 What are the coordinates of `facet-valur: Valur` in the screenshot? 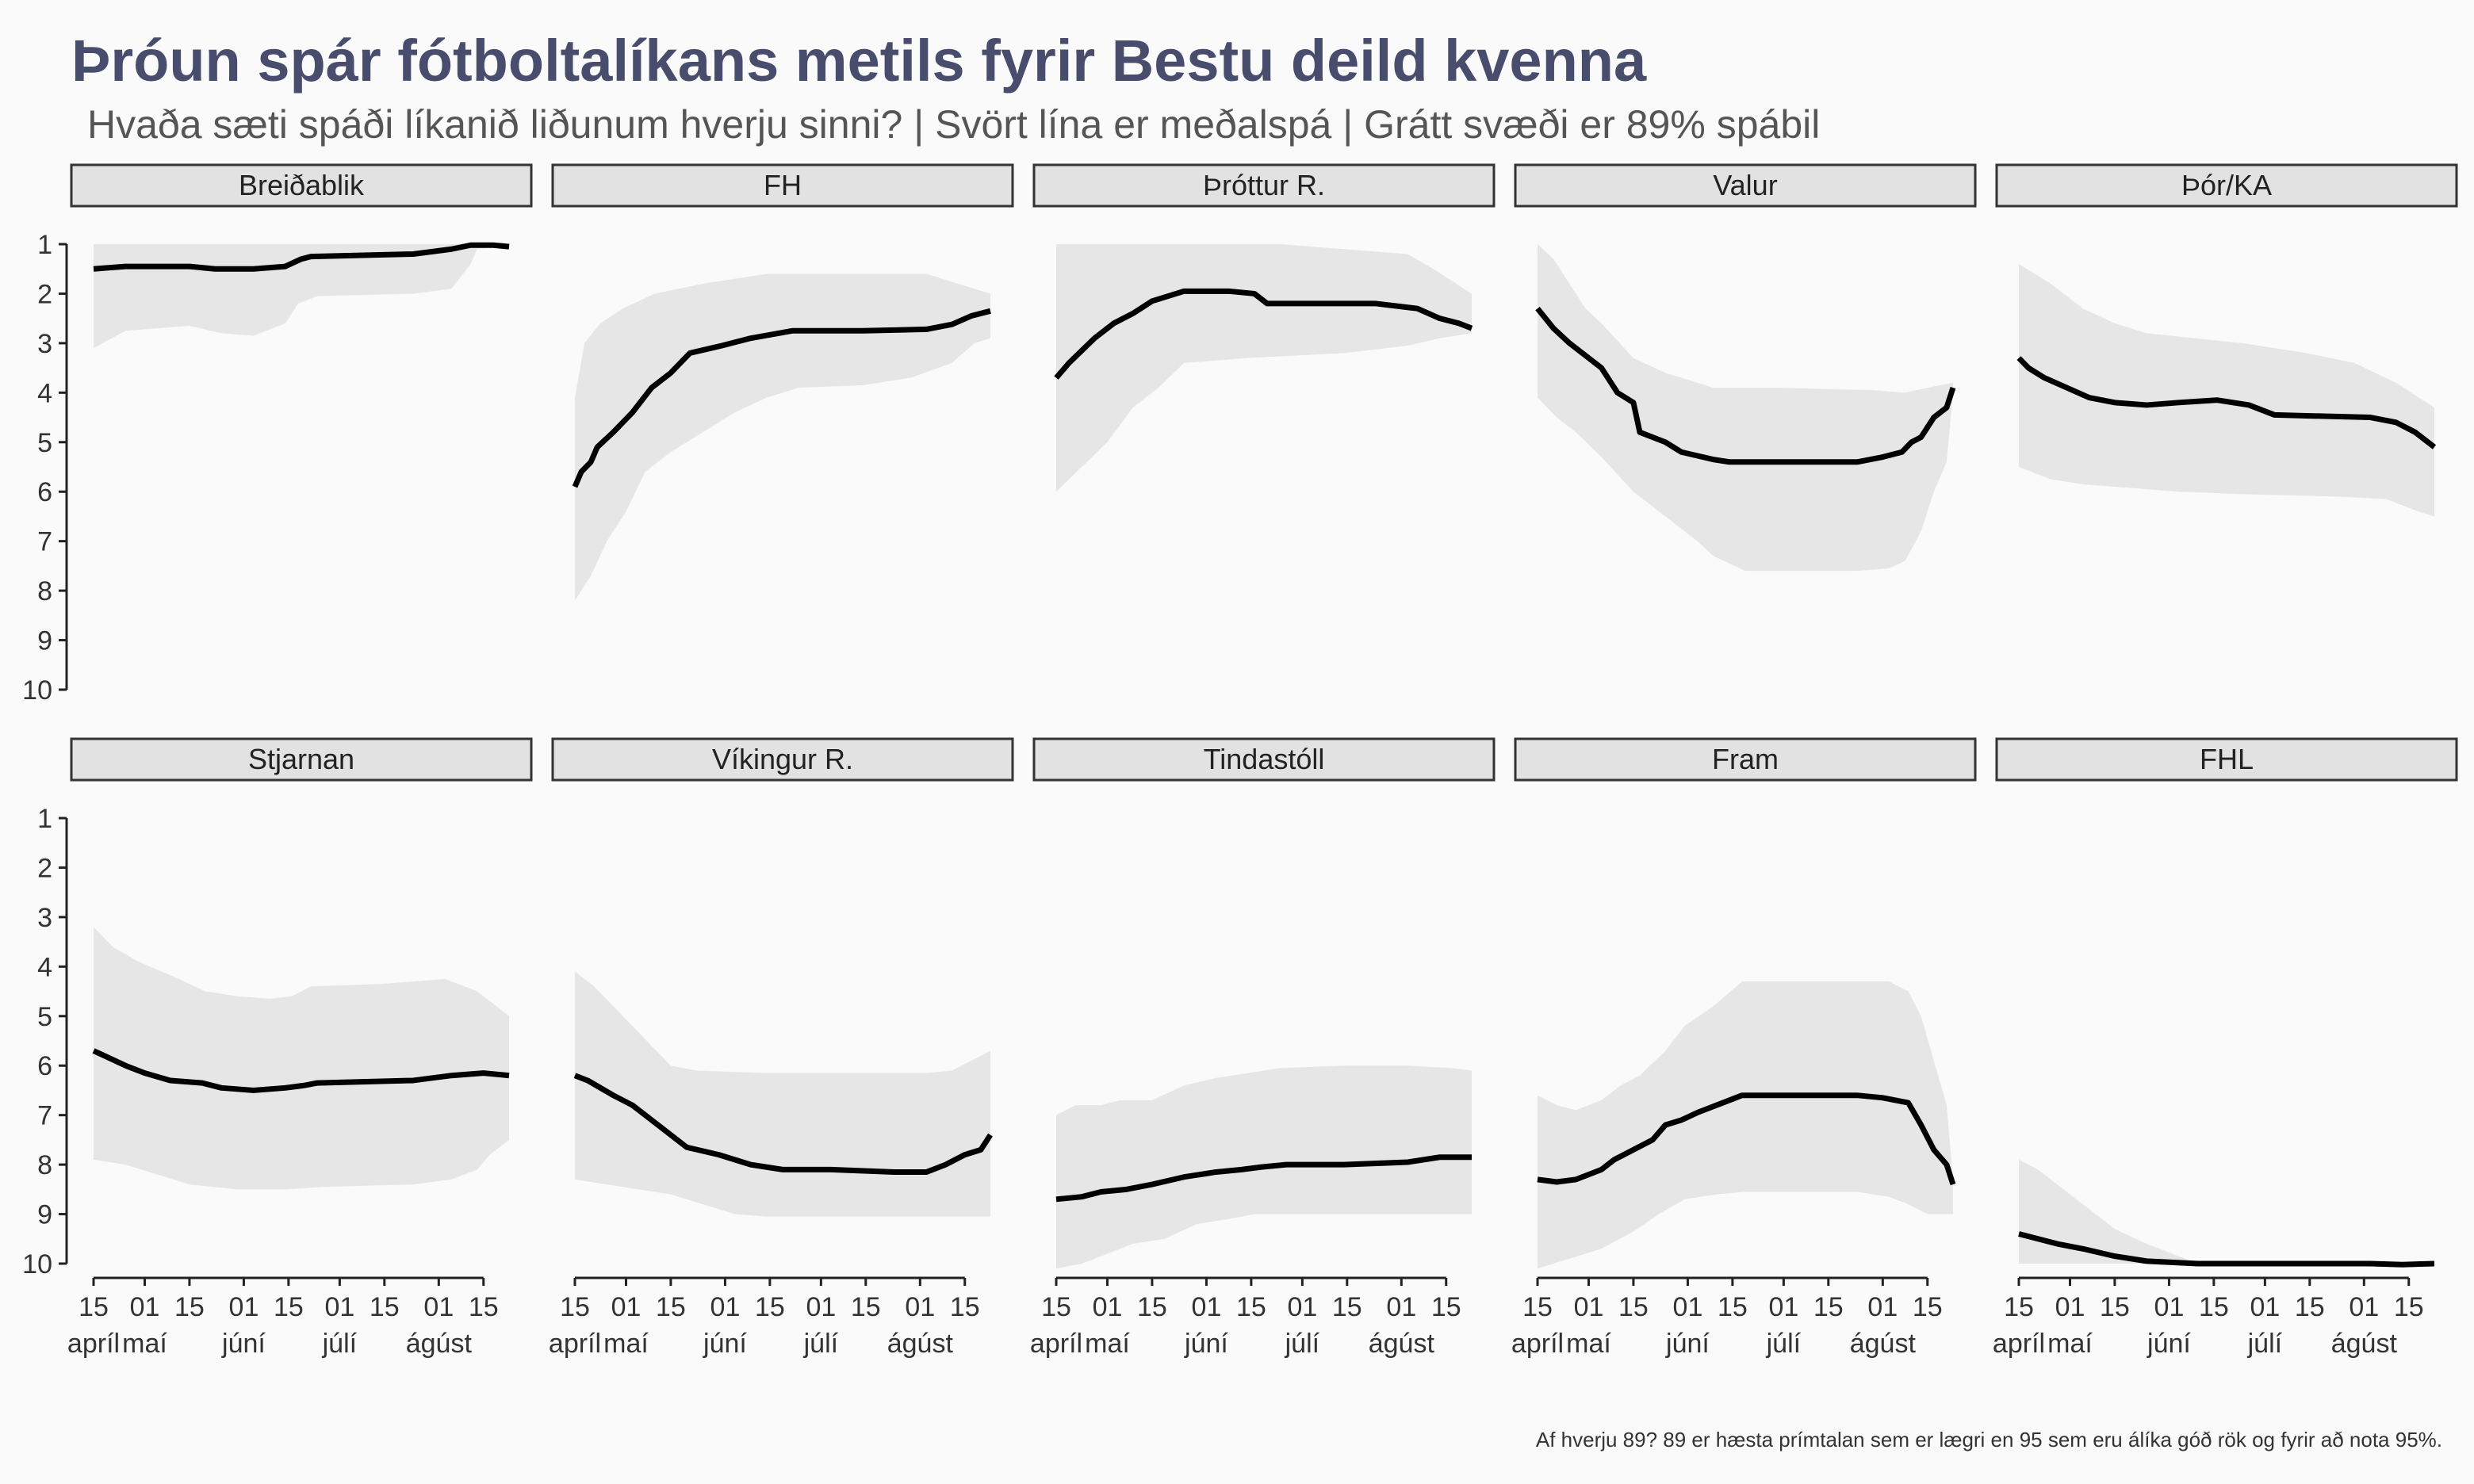 It's located at (1745, 367).